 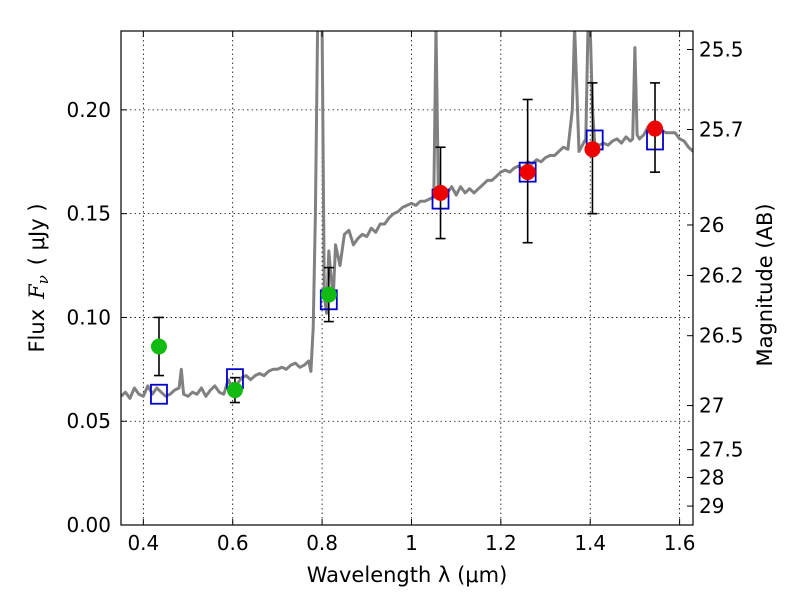 What do you see at coordinates (88, 421) in the screenshot?
I see `y-tick-label: 0.05` at bounding box center [88, 421].